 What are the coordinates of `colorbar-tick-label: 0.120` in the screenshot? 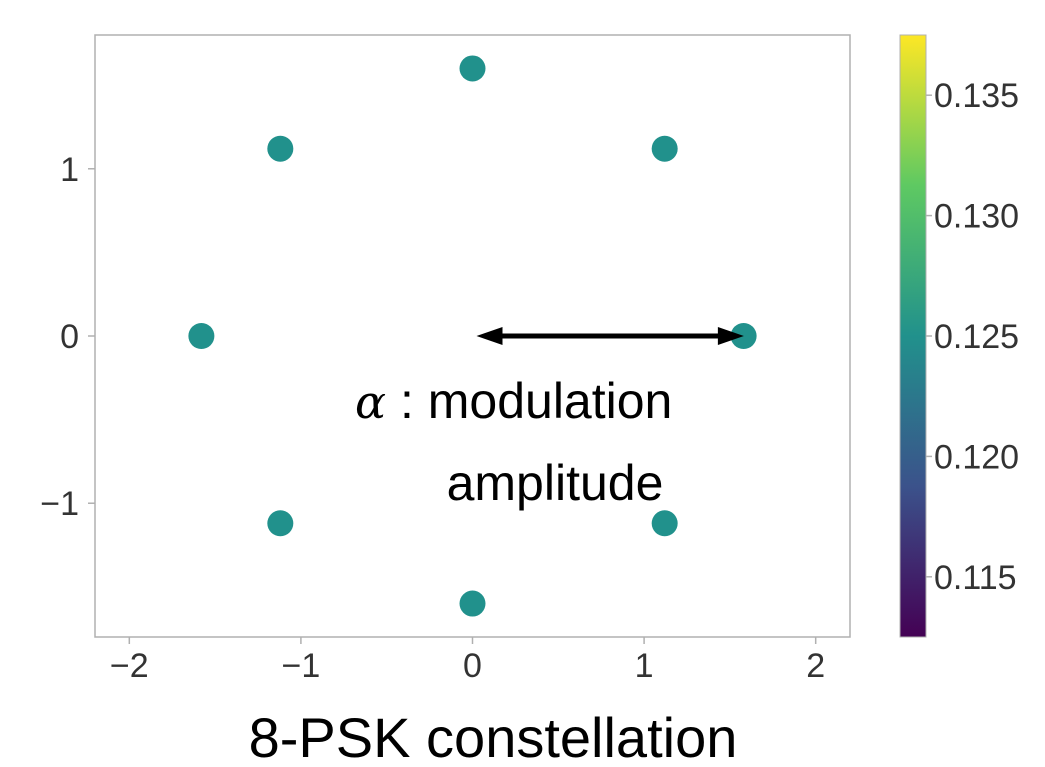 It's located at (976, 457).